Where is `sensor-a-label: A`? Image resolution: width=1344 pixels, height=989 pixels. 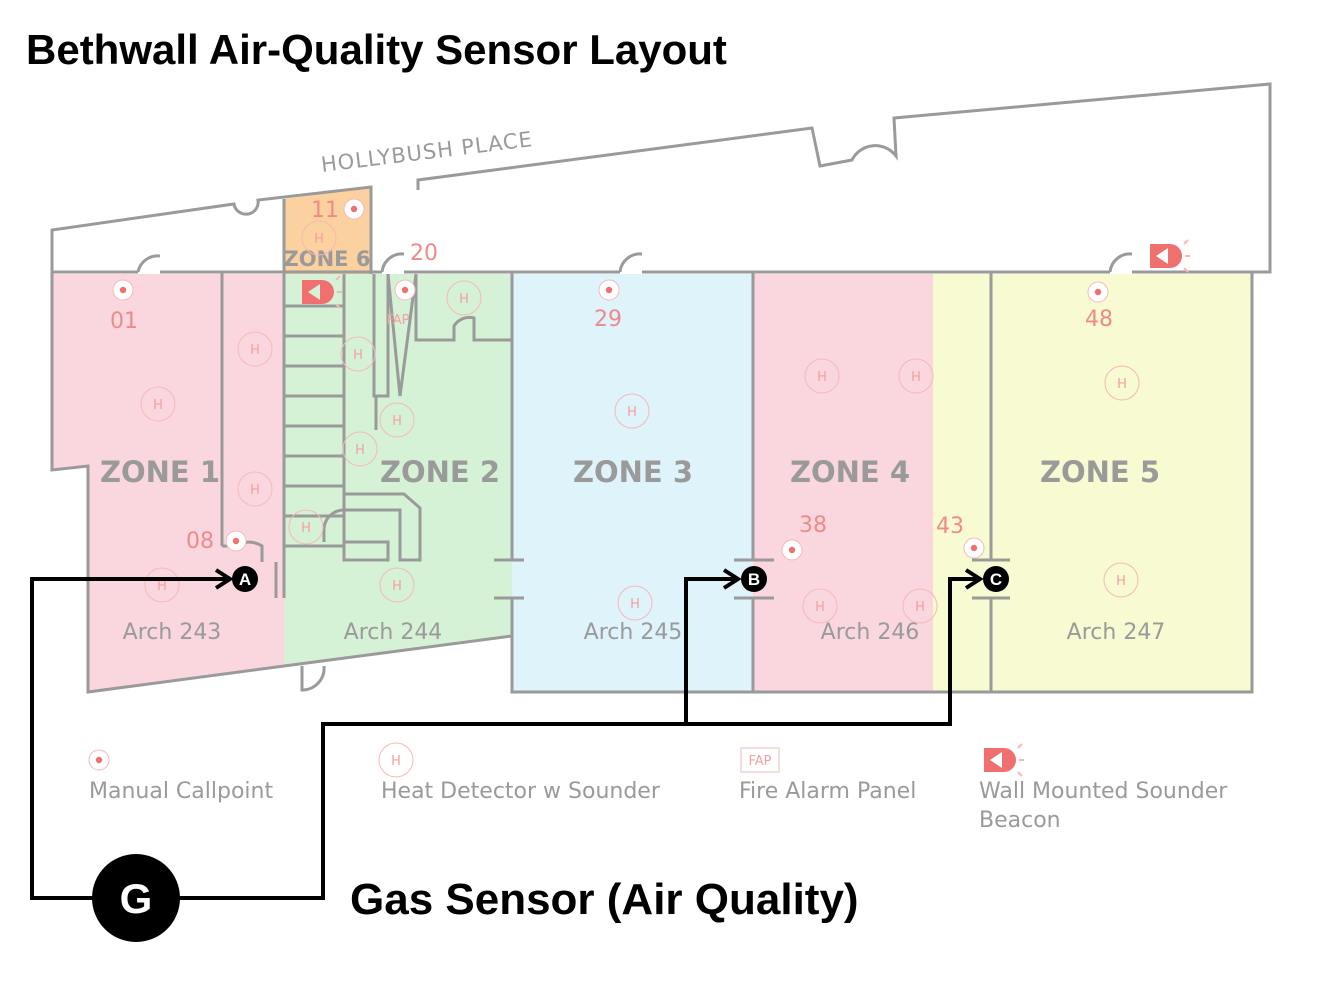 sensor-a-label: A is located at coordinates (245, 579).